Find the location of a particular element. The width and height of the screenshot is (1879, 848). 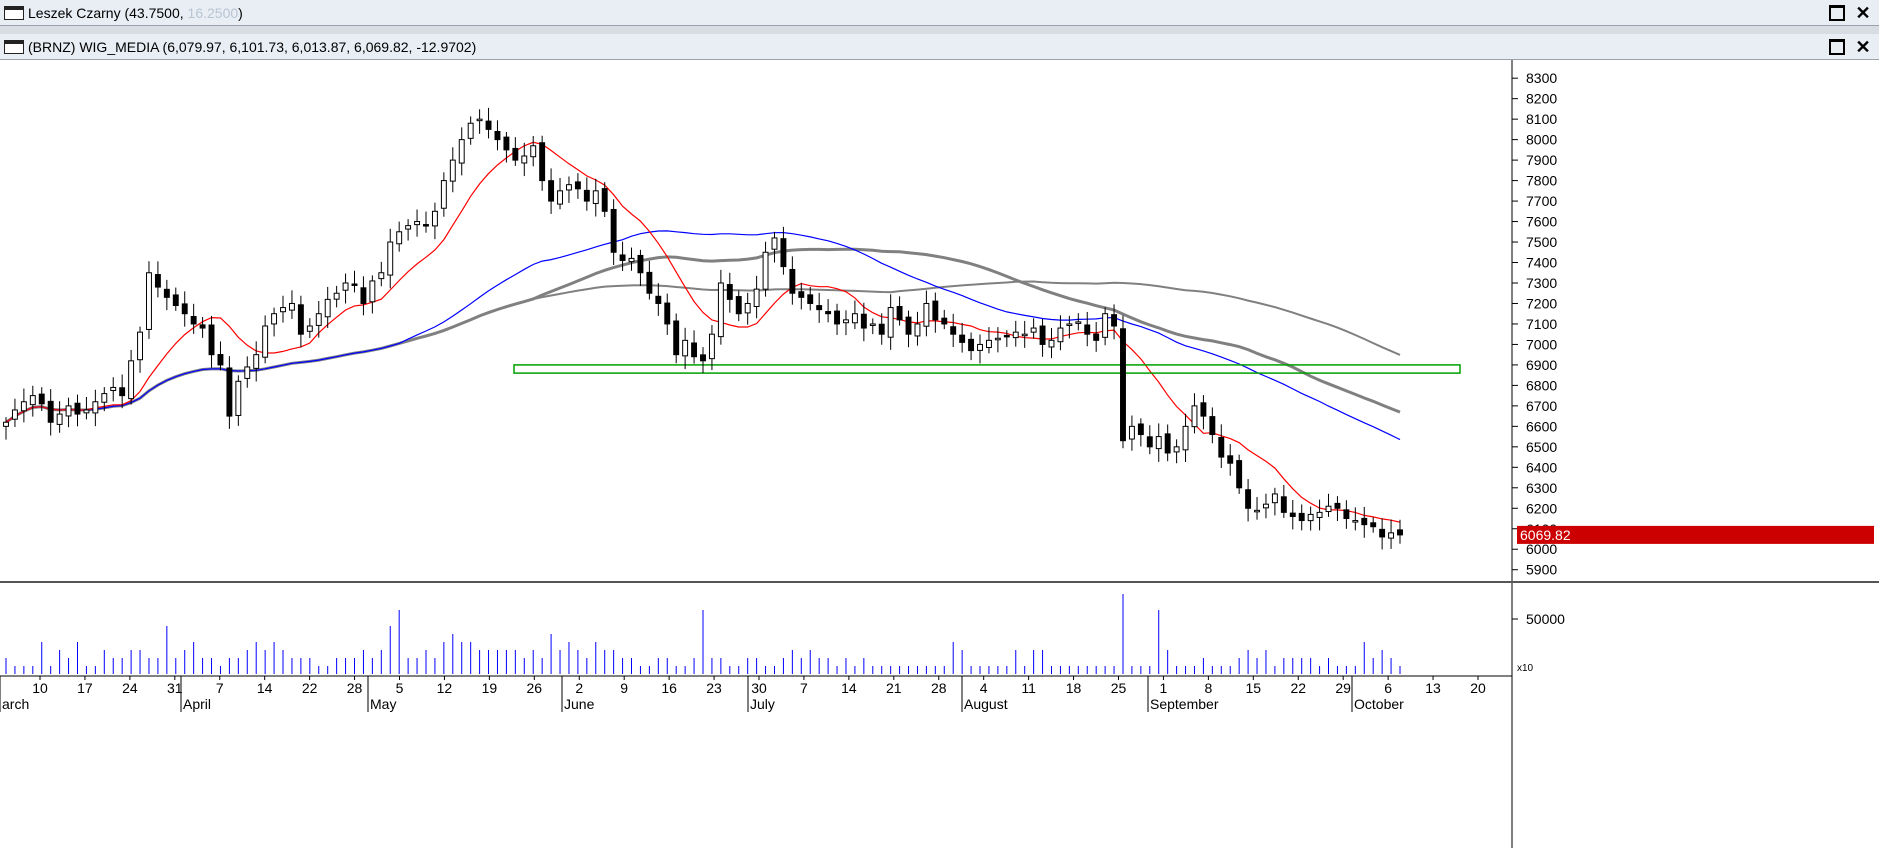

month-label: arch is located at coordinates (15, 704).